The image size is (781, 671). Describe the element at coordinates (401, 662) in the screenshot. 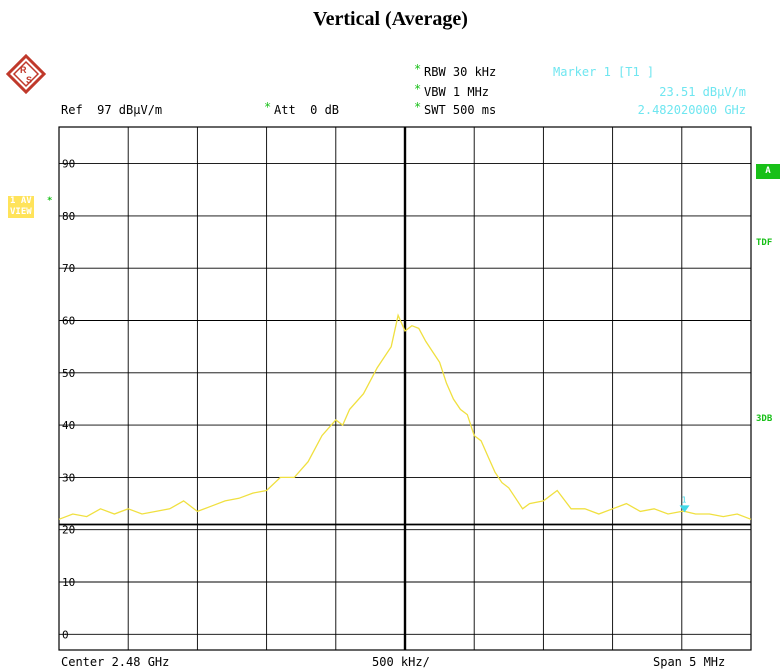

I see `frequency-per-division: 500 kHz/` at that location.